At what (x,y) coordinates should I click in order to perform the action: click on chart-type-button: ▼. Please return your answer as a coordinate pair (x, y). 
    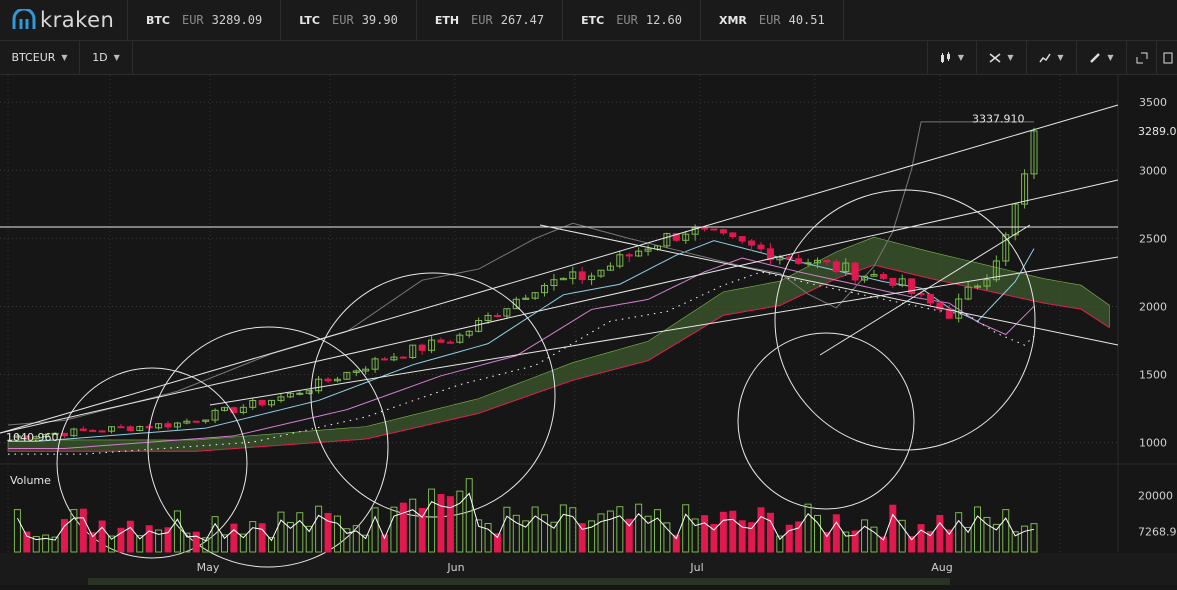
    Looking at the image, I should click on (952, 57).